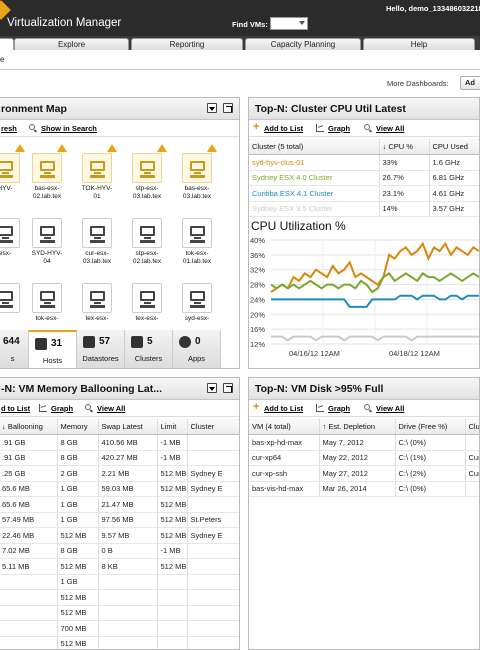  Describe the element at coordinates (302, 23) in the screenshot. I see `chevron-down-icon` at that location.